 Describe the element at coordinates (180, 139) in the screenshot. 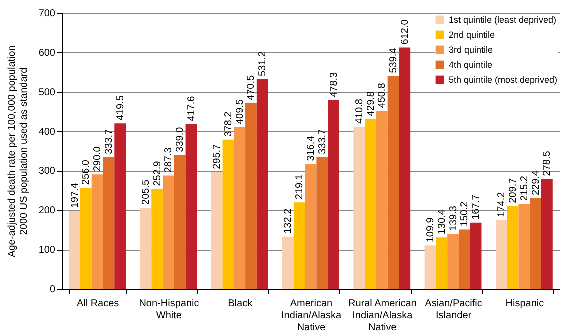

I see `text: 339.0` at that location.